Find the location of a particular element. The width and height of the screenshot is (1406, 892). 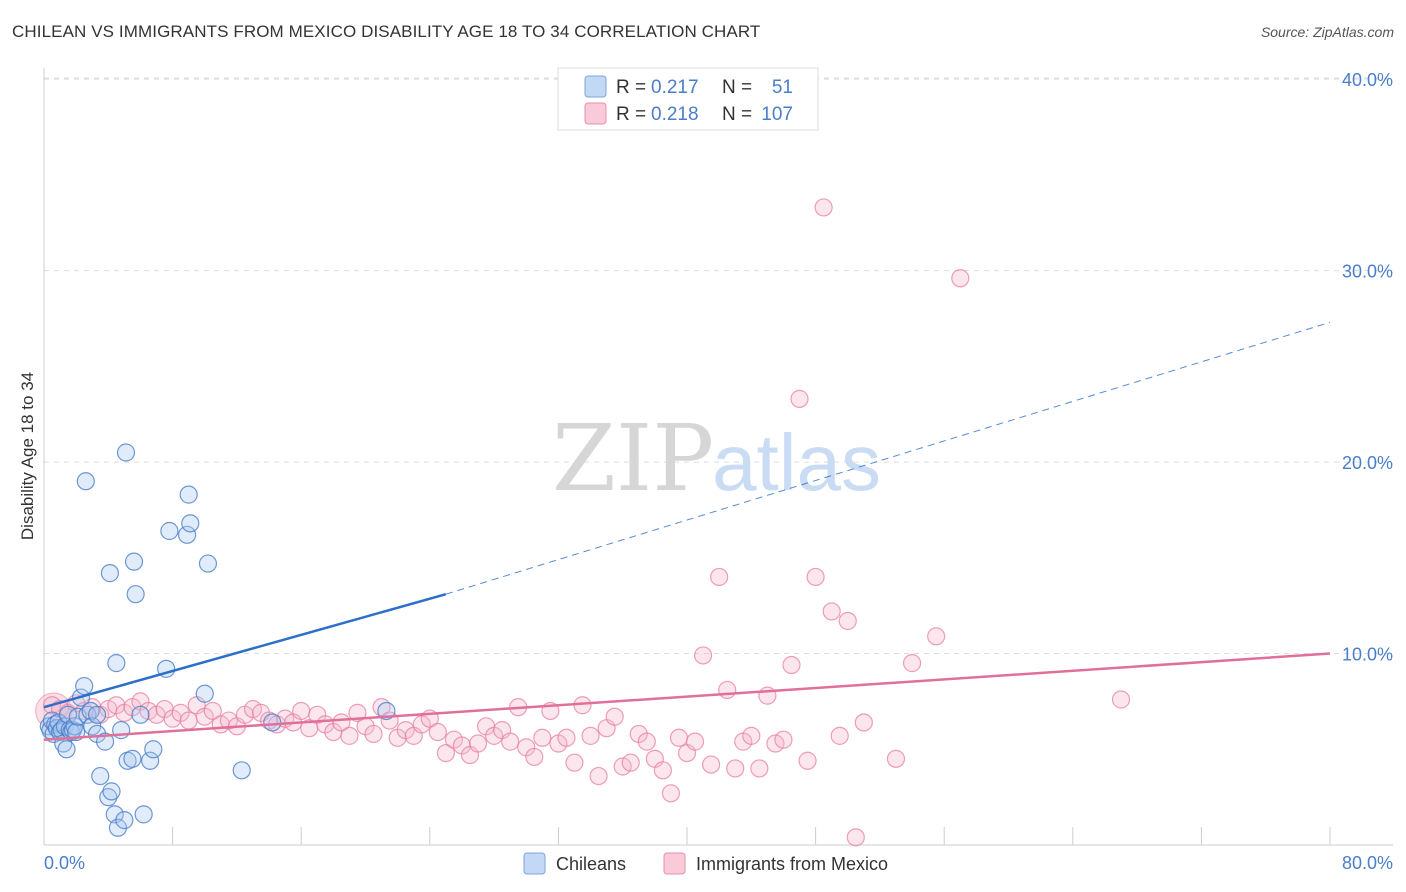

y-axis-title: Disability Age 18 to 34 is located at coordinates (27, 456).